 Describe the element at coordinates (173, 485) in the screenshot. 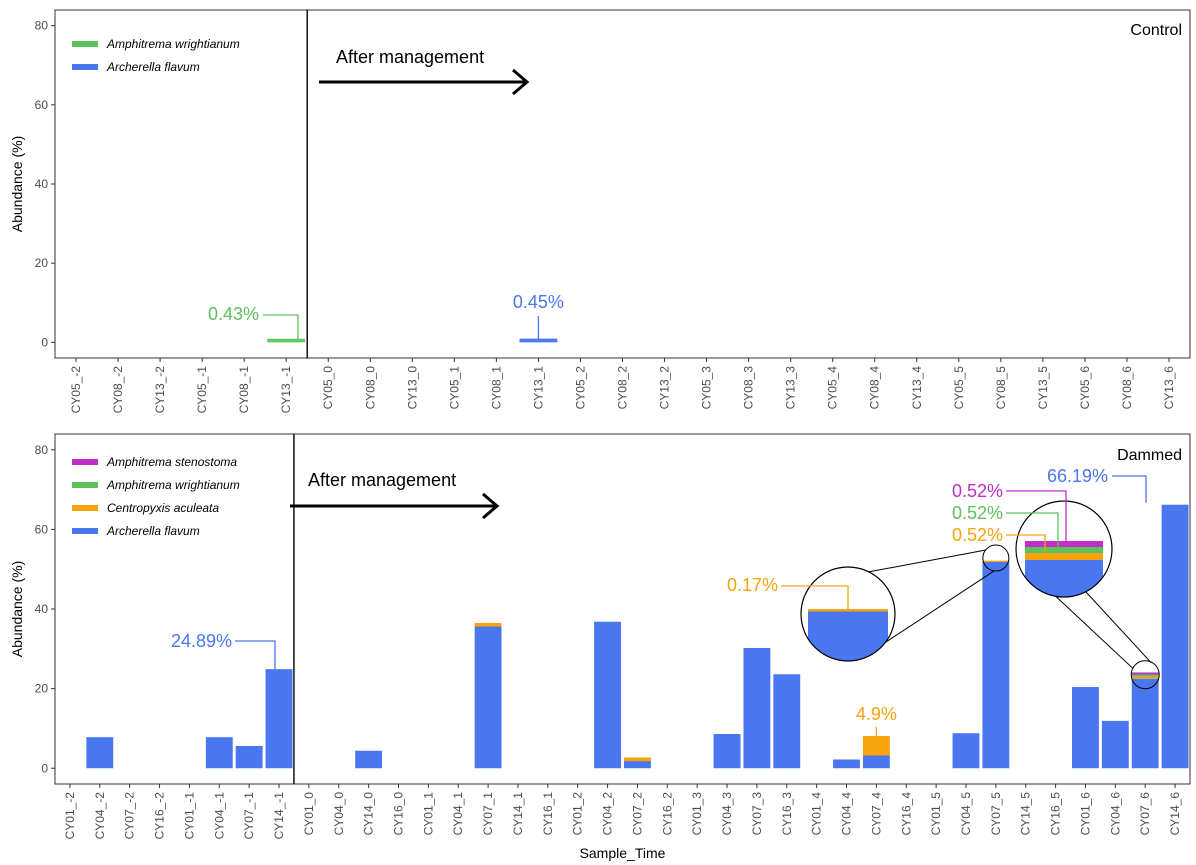

I see `legend-entry: Amphitrema wrightianum` at that location.